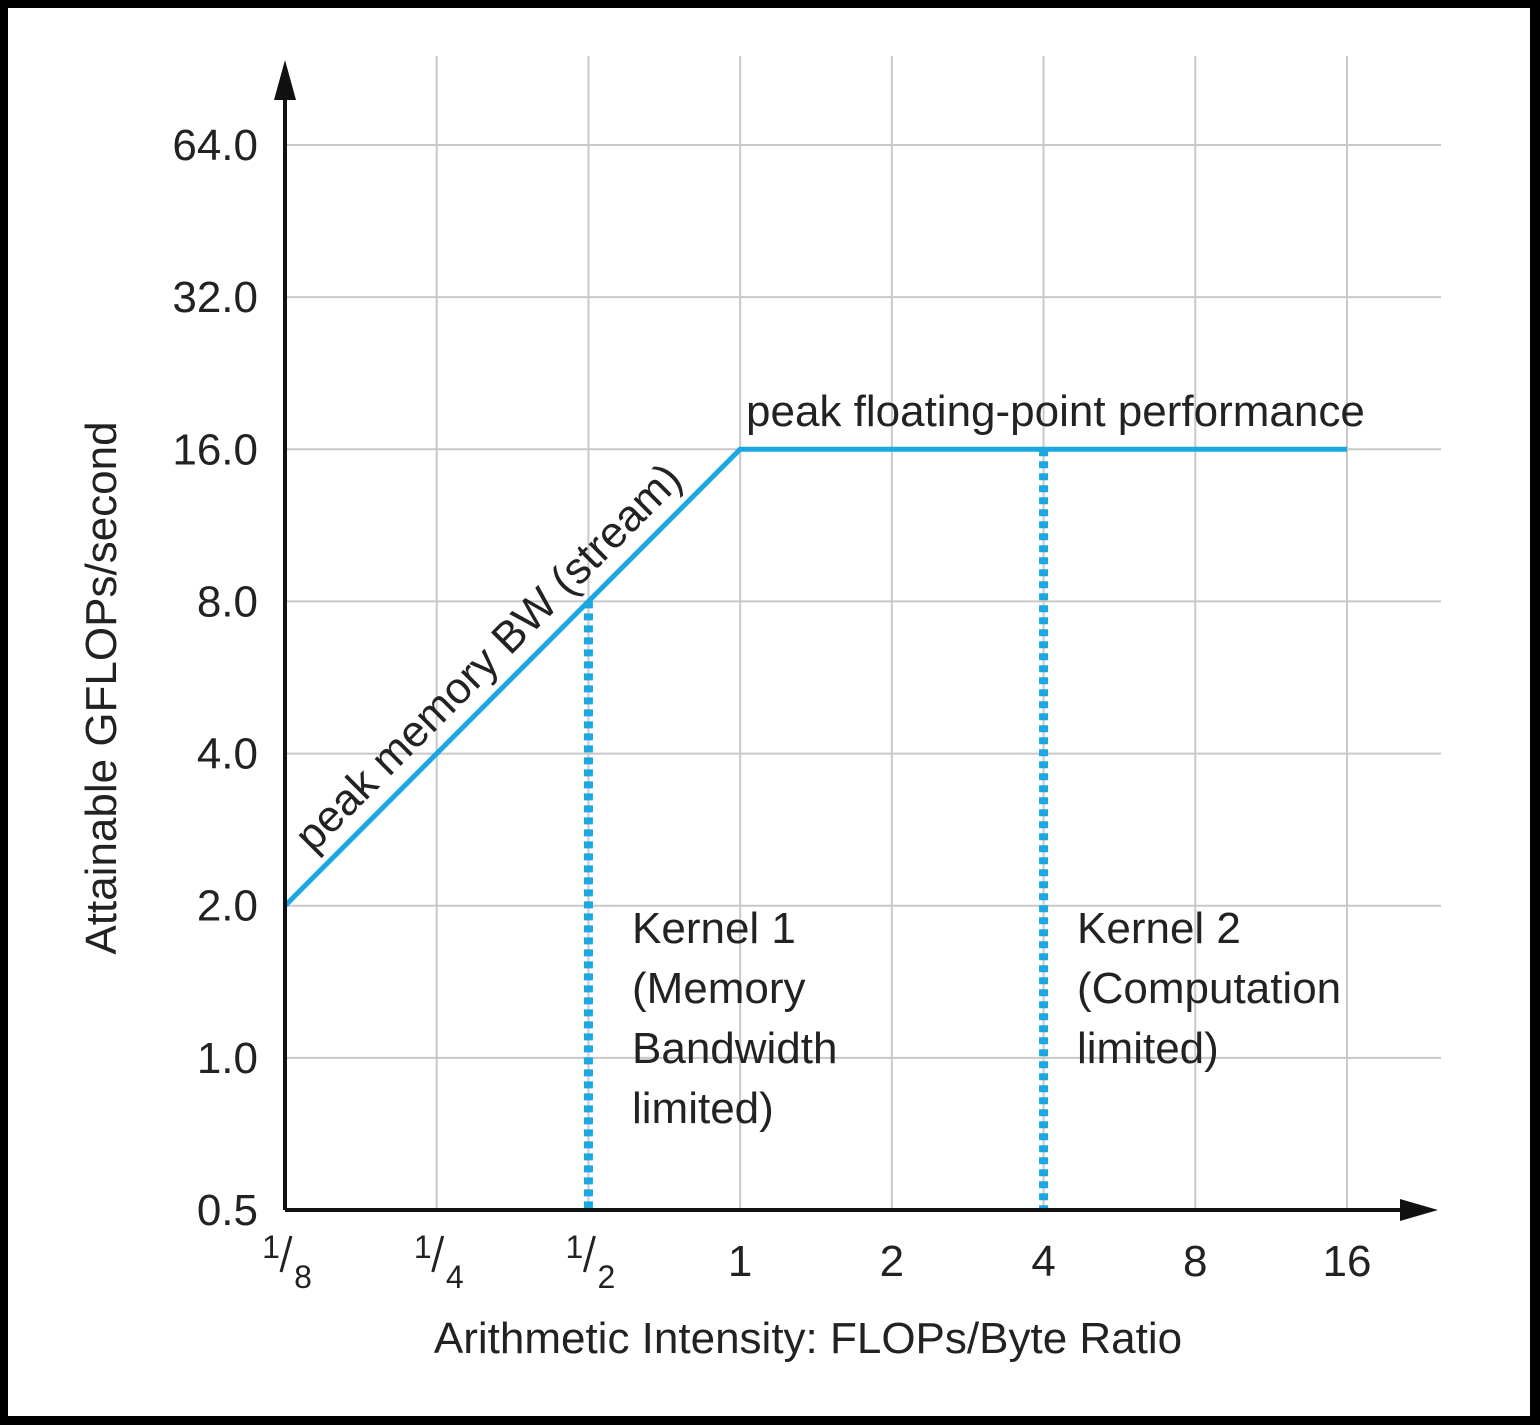 This screenshot has height=1425, width=1540. Describe the element at coordinates (607, 1277) in the screenshot. I see `x-tick-denominator: 2` at that location.